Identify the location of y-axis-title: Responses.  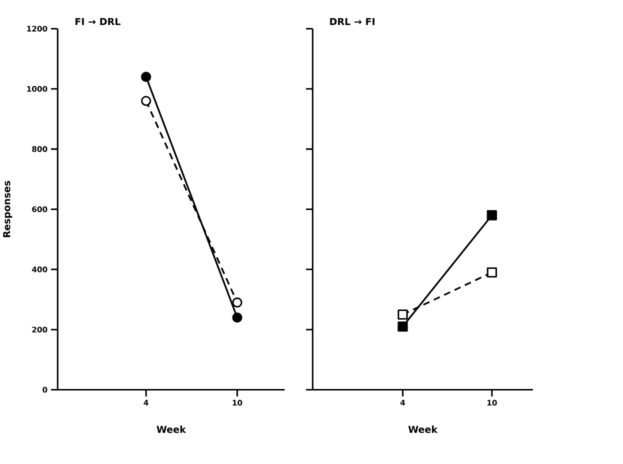
(7, 209).